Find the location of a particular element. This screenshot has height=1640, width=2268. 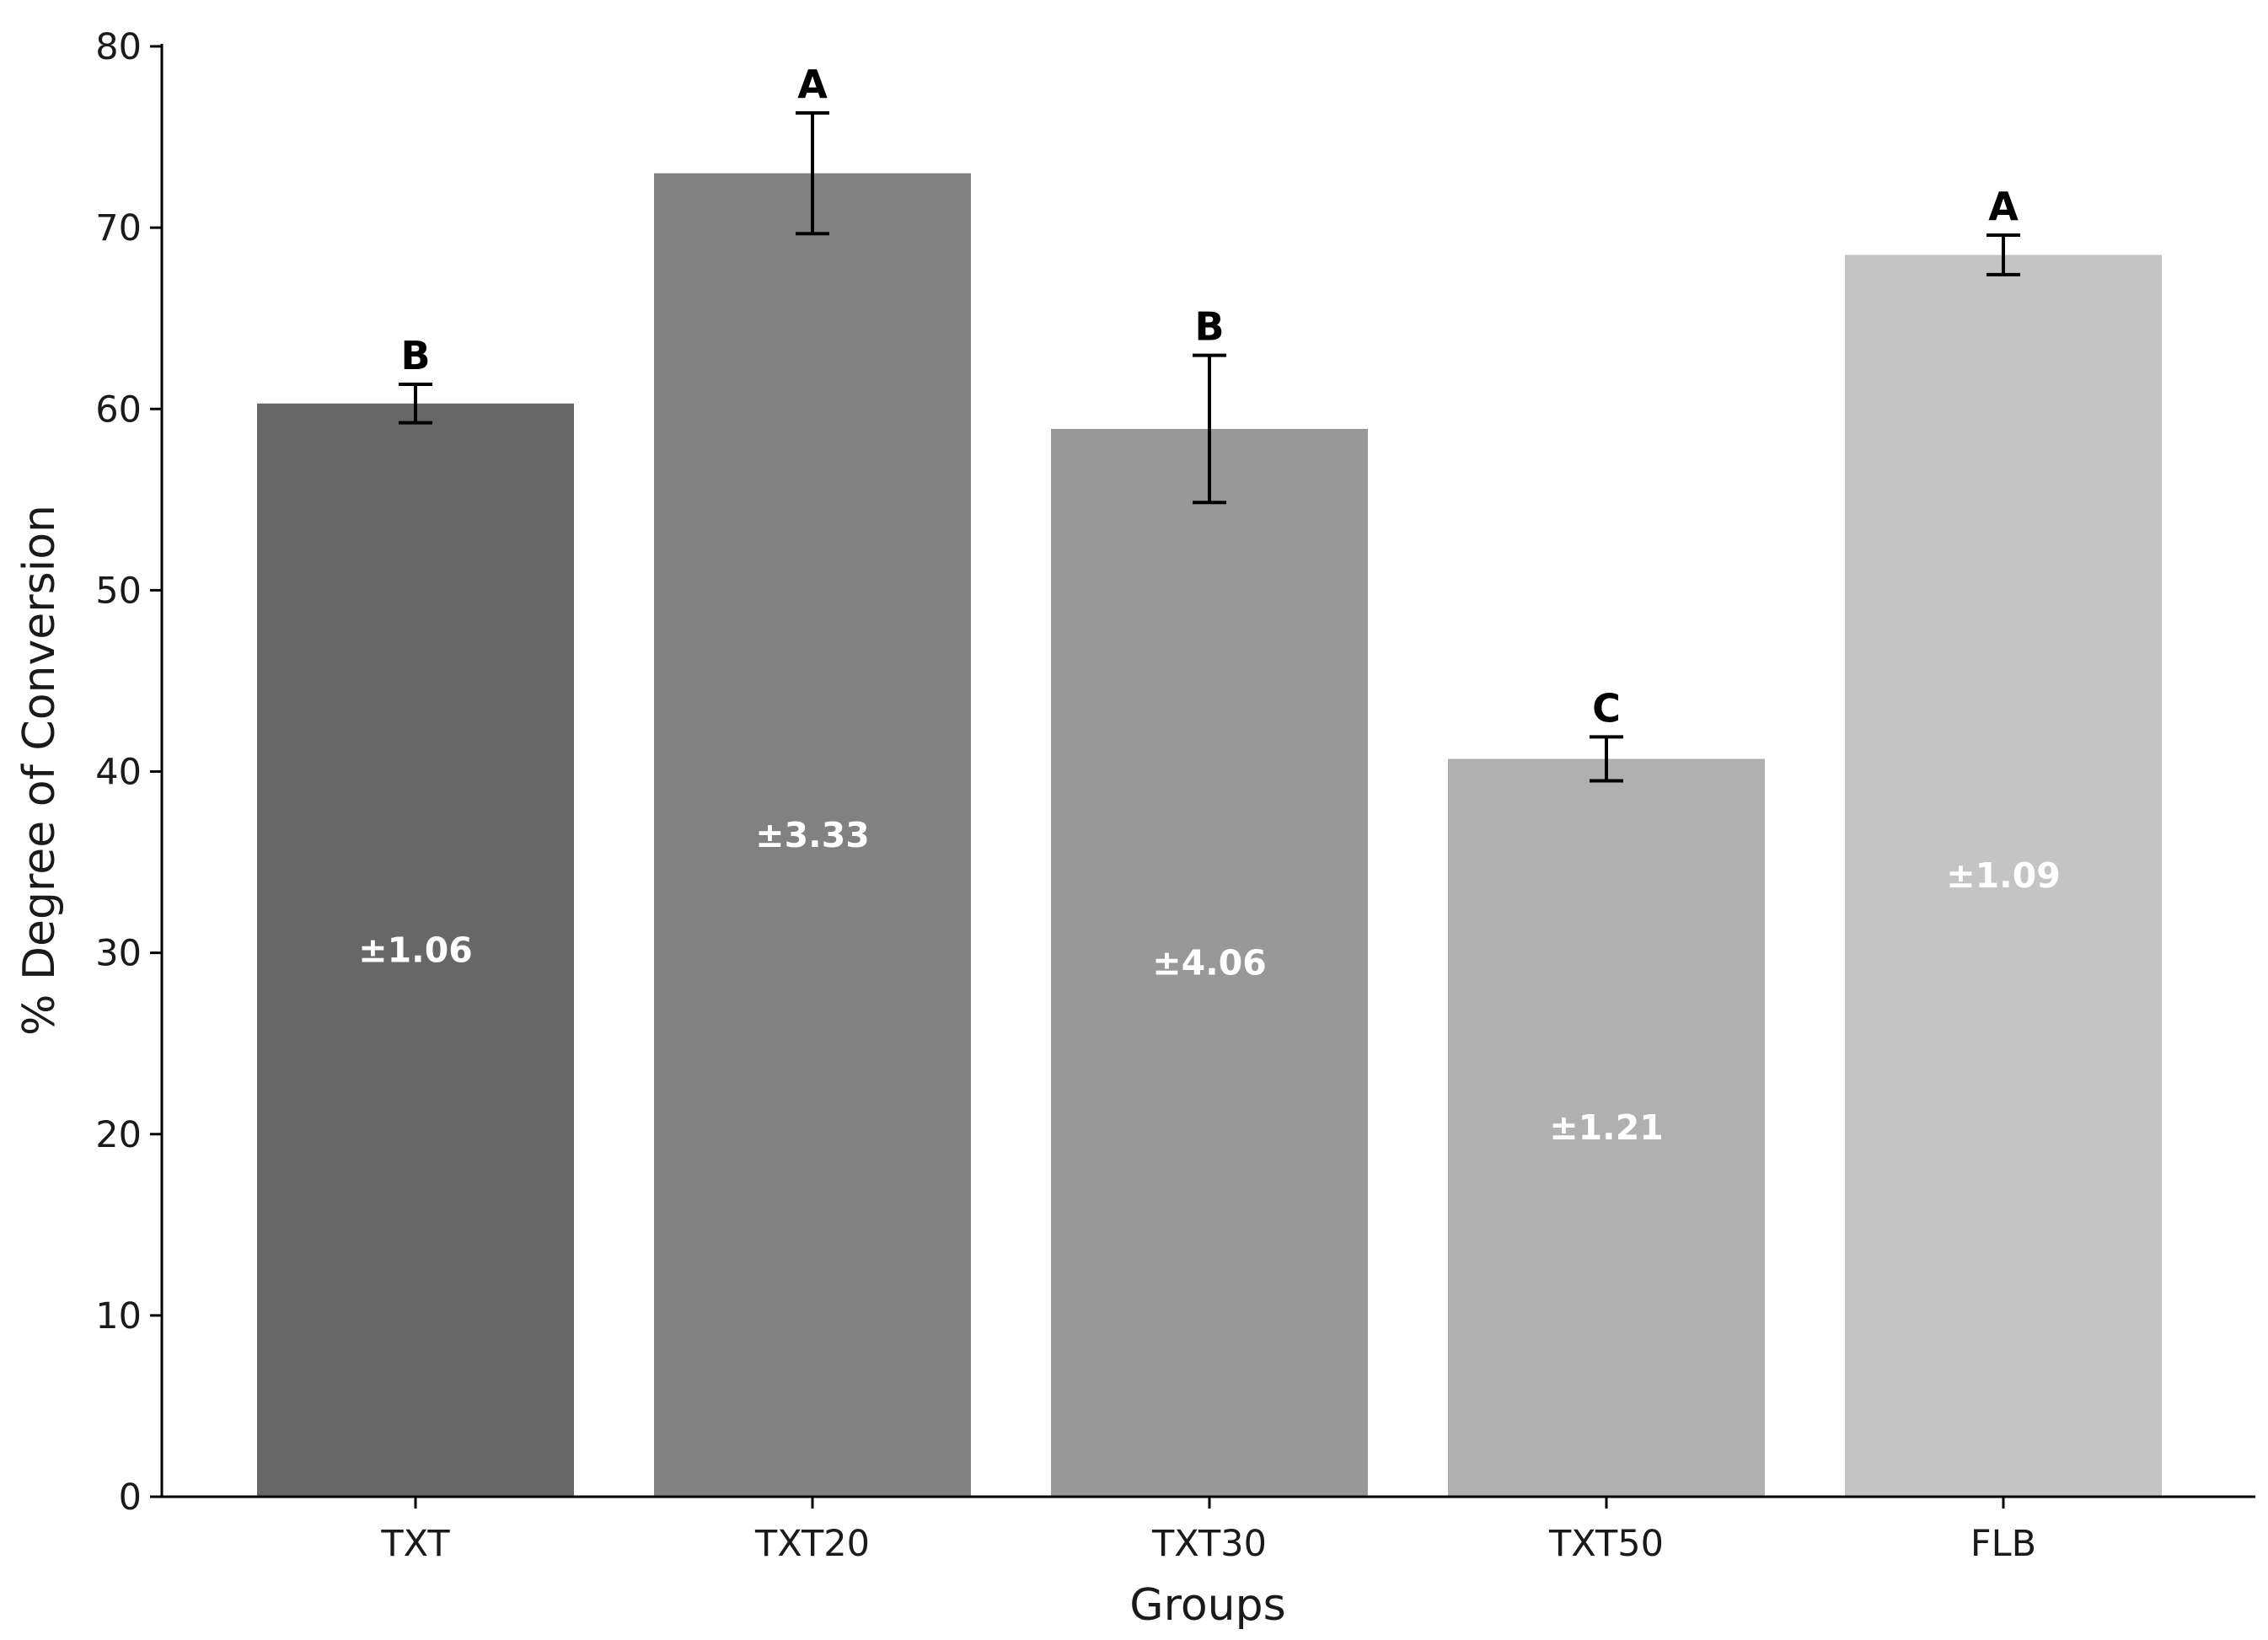

error-value-label-flb: ±1.09 is located at coordinates (2003, 876).